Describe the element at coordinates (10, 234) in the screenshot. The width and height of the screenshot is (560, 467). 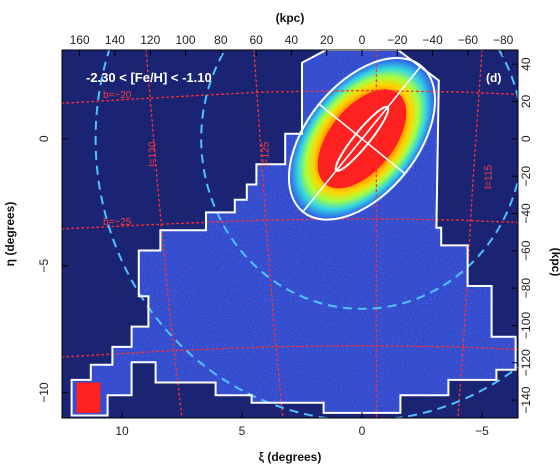
I see `y-axis-title: η (degrees)` at that location.